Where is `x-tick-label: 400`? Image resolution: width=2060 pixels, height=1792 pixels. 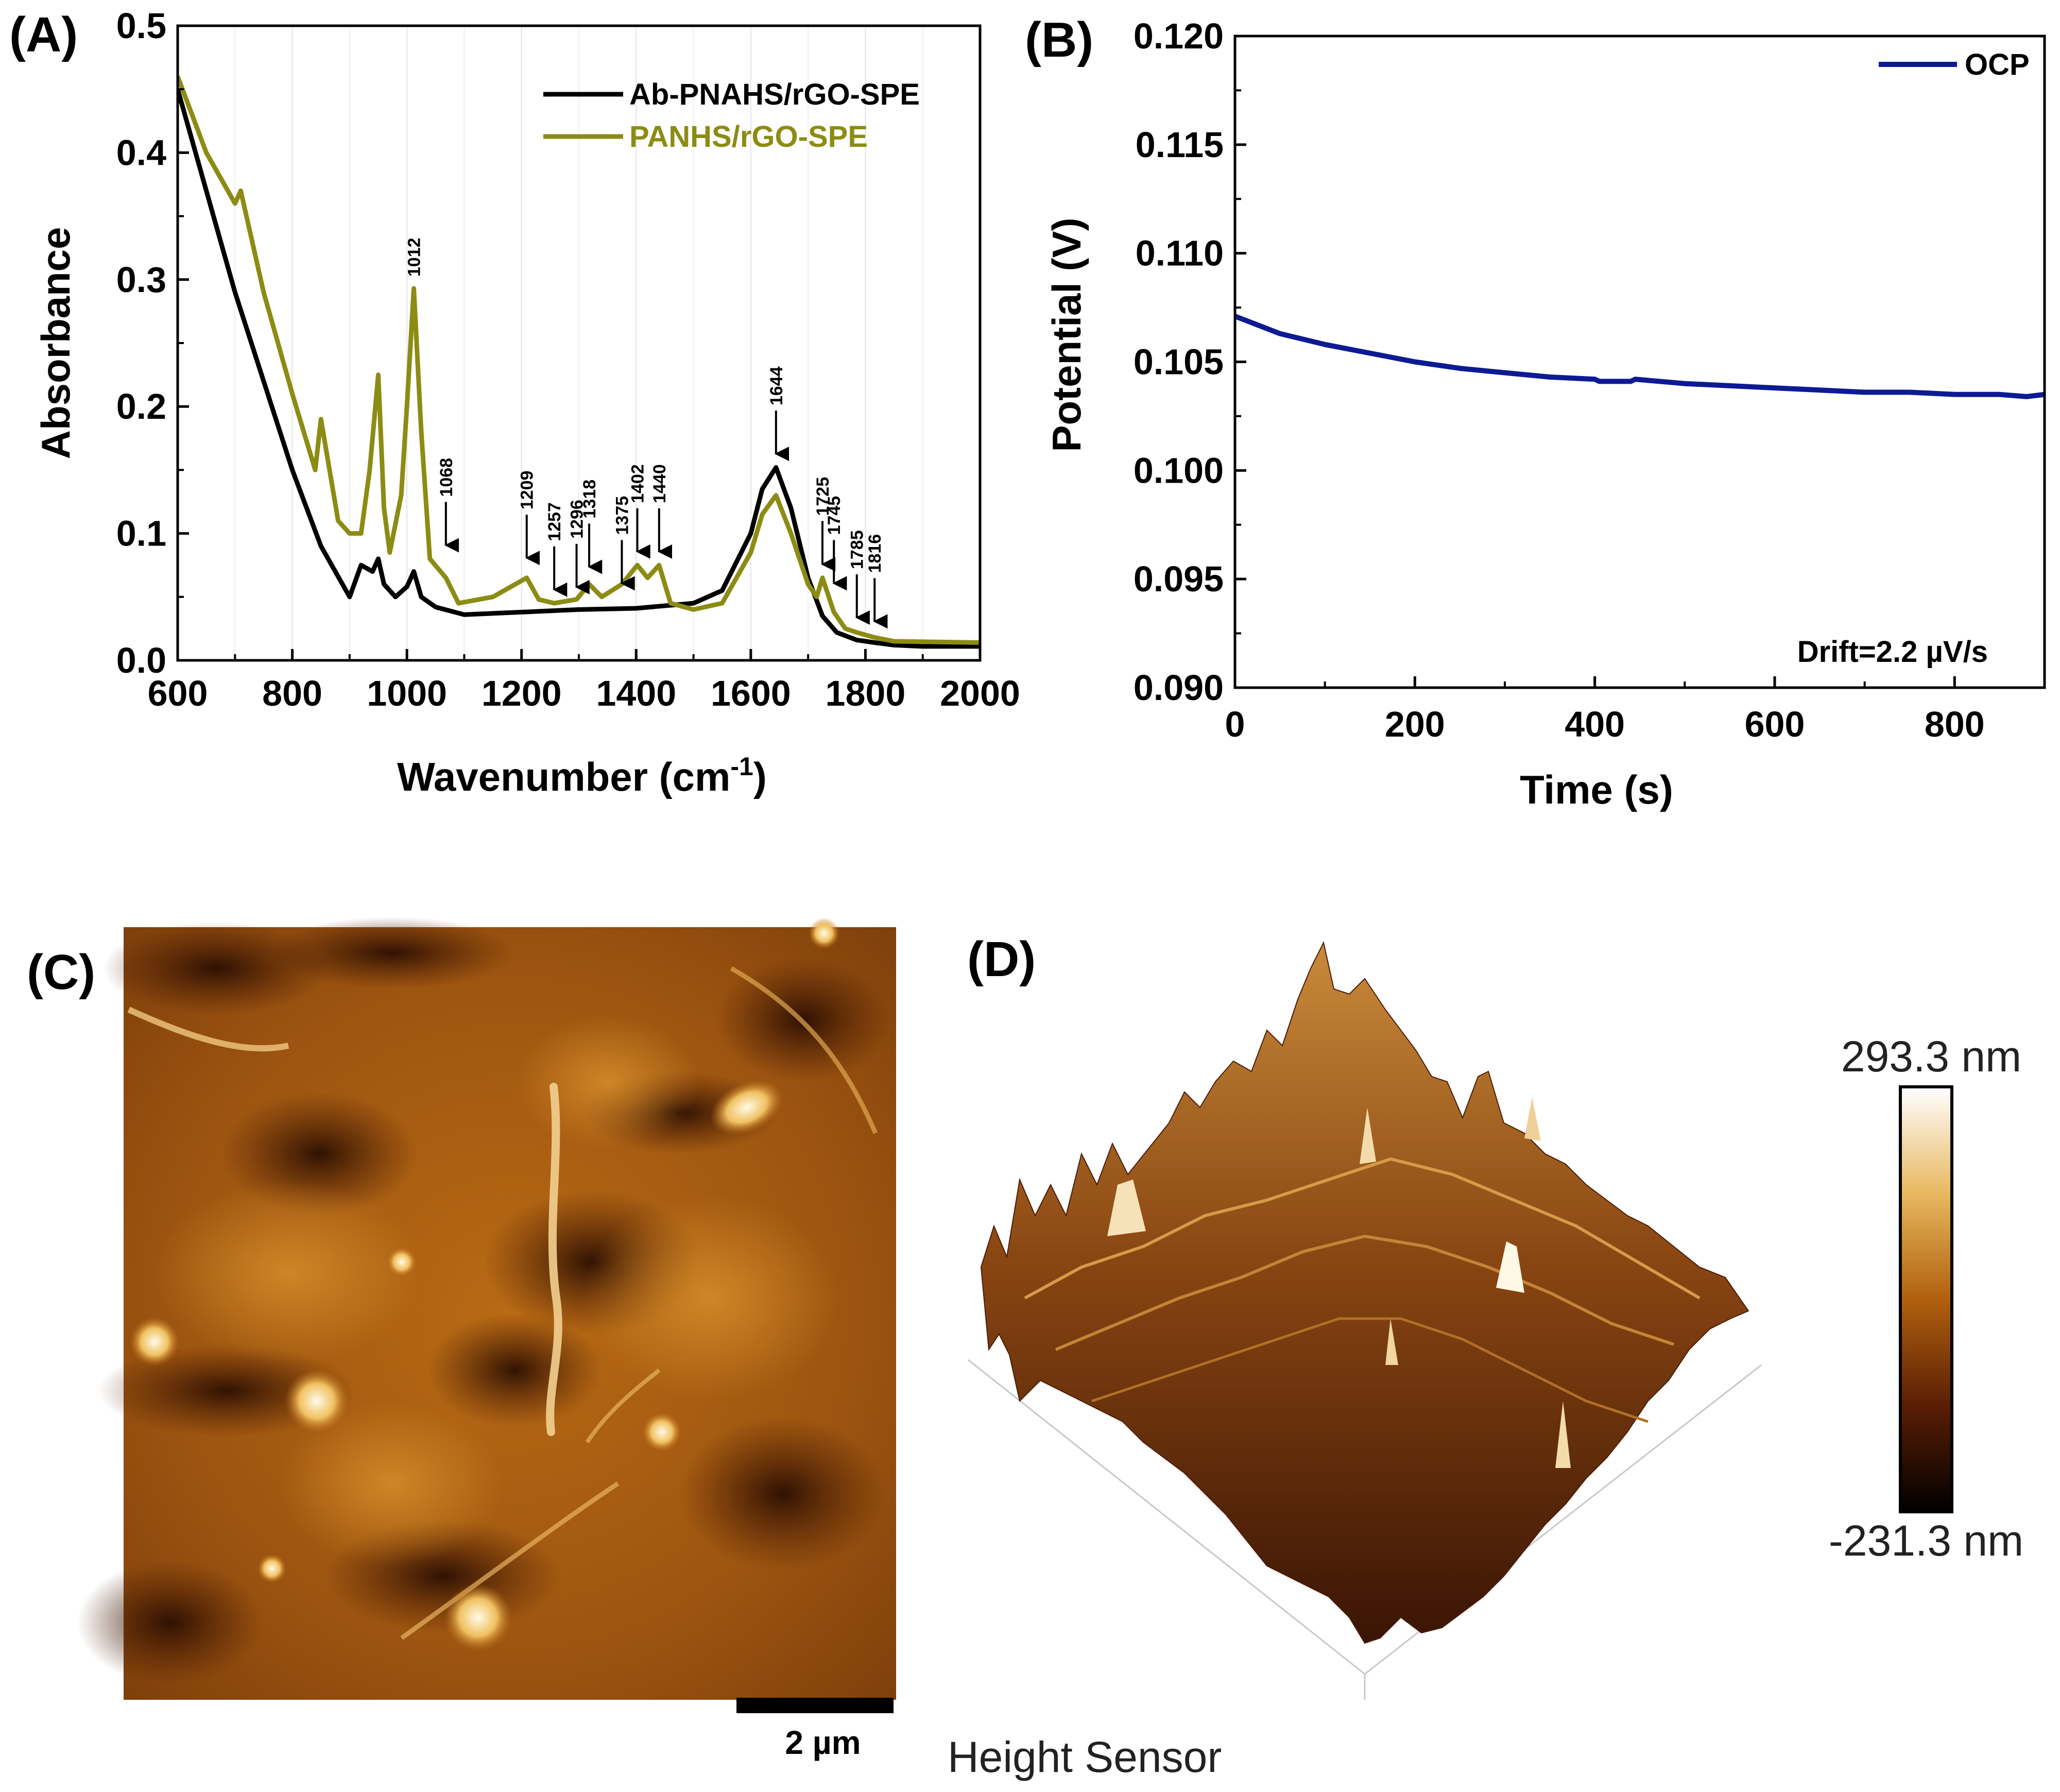
x-tick-label: 400 is located at coordinates (1595, 724).